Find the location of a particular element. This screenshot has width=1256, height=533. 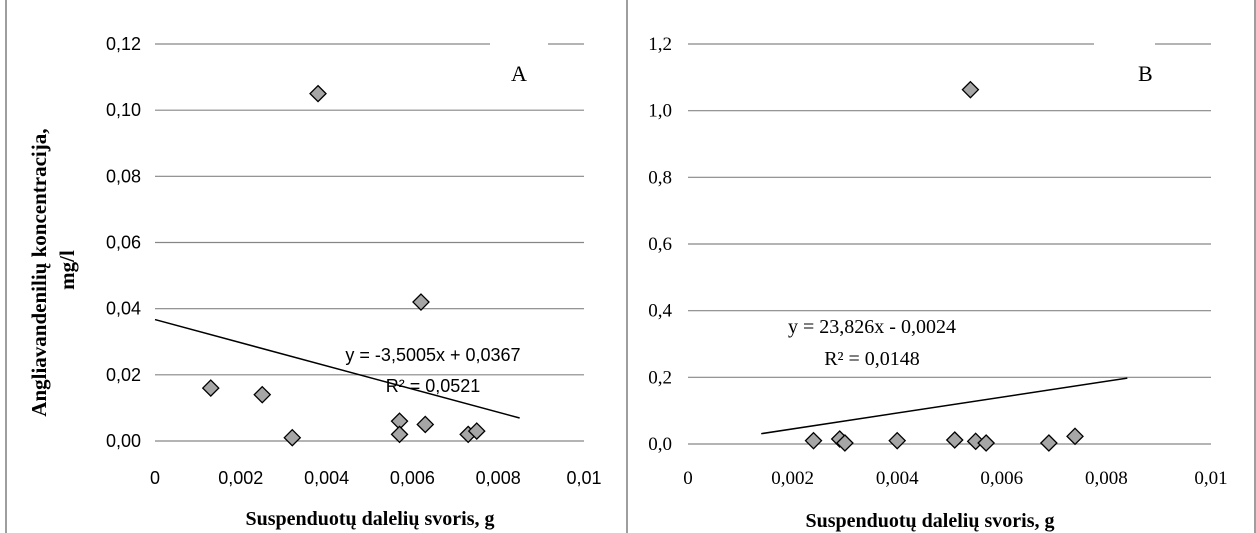

y-tick-label: 0,10 is located at coordinates (123, 110).